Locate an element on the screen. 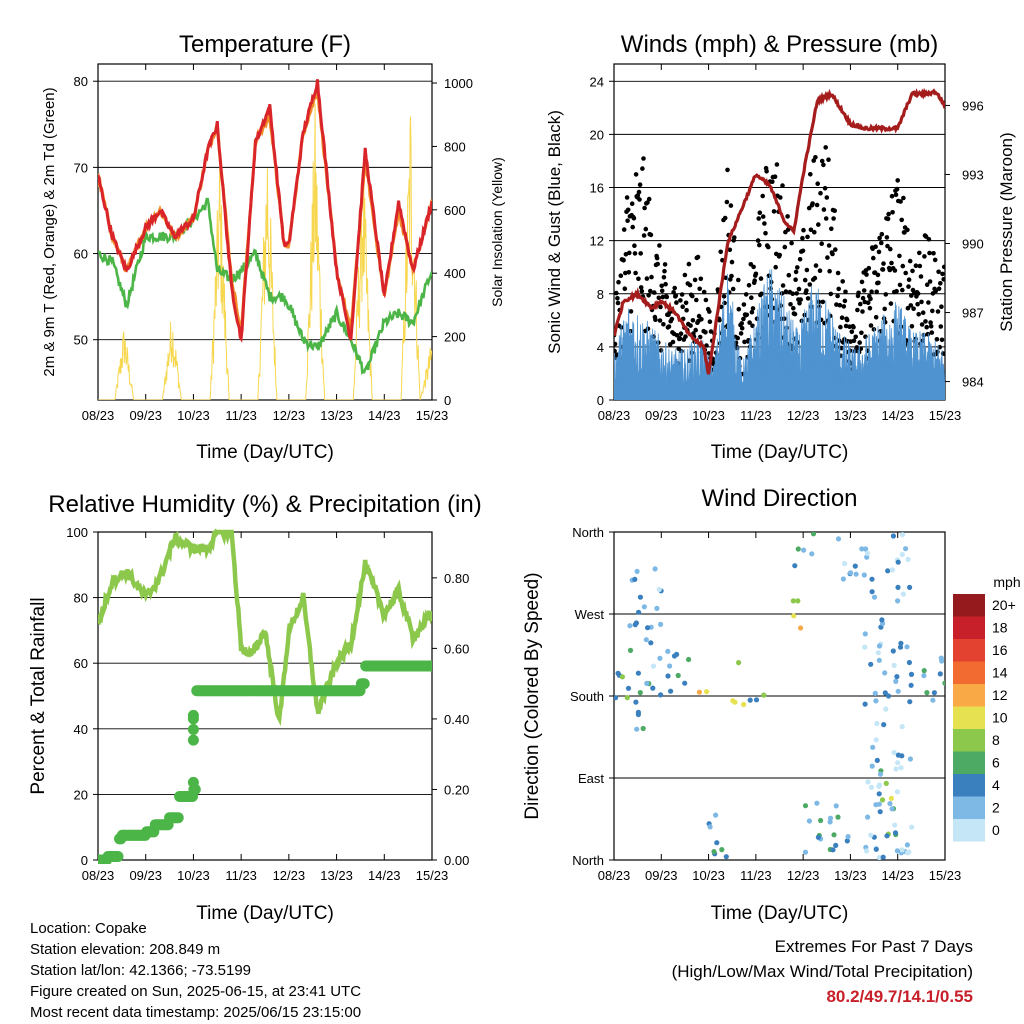  humidity-series is located at coordinates (265, 696).